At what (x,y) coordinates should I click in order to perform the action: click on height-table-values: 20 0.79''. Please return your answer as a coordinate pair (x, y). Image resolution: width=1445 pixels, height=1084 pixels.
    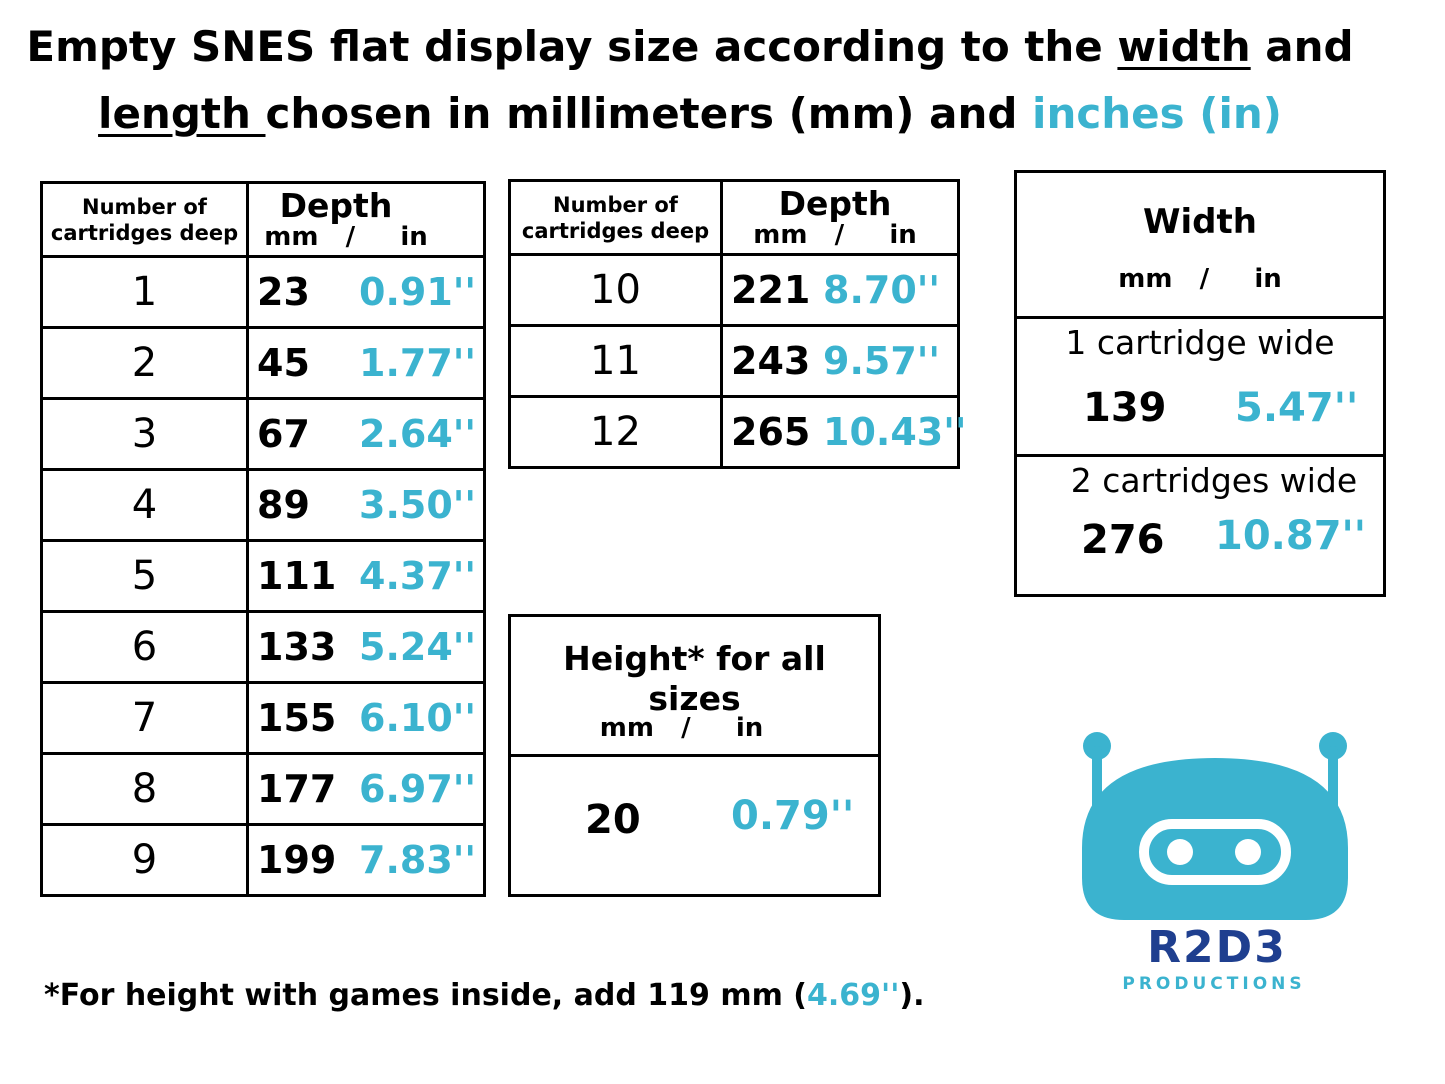
    Looking at the image, I should click on (694, 825).